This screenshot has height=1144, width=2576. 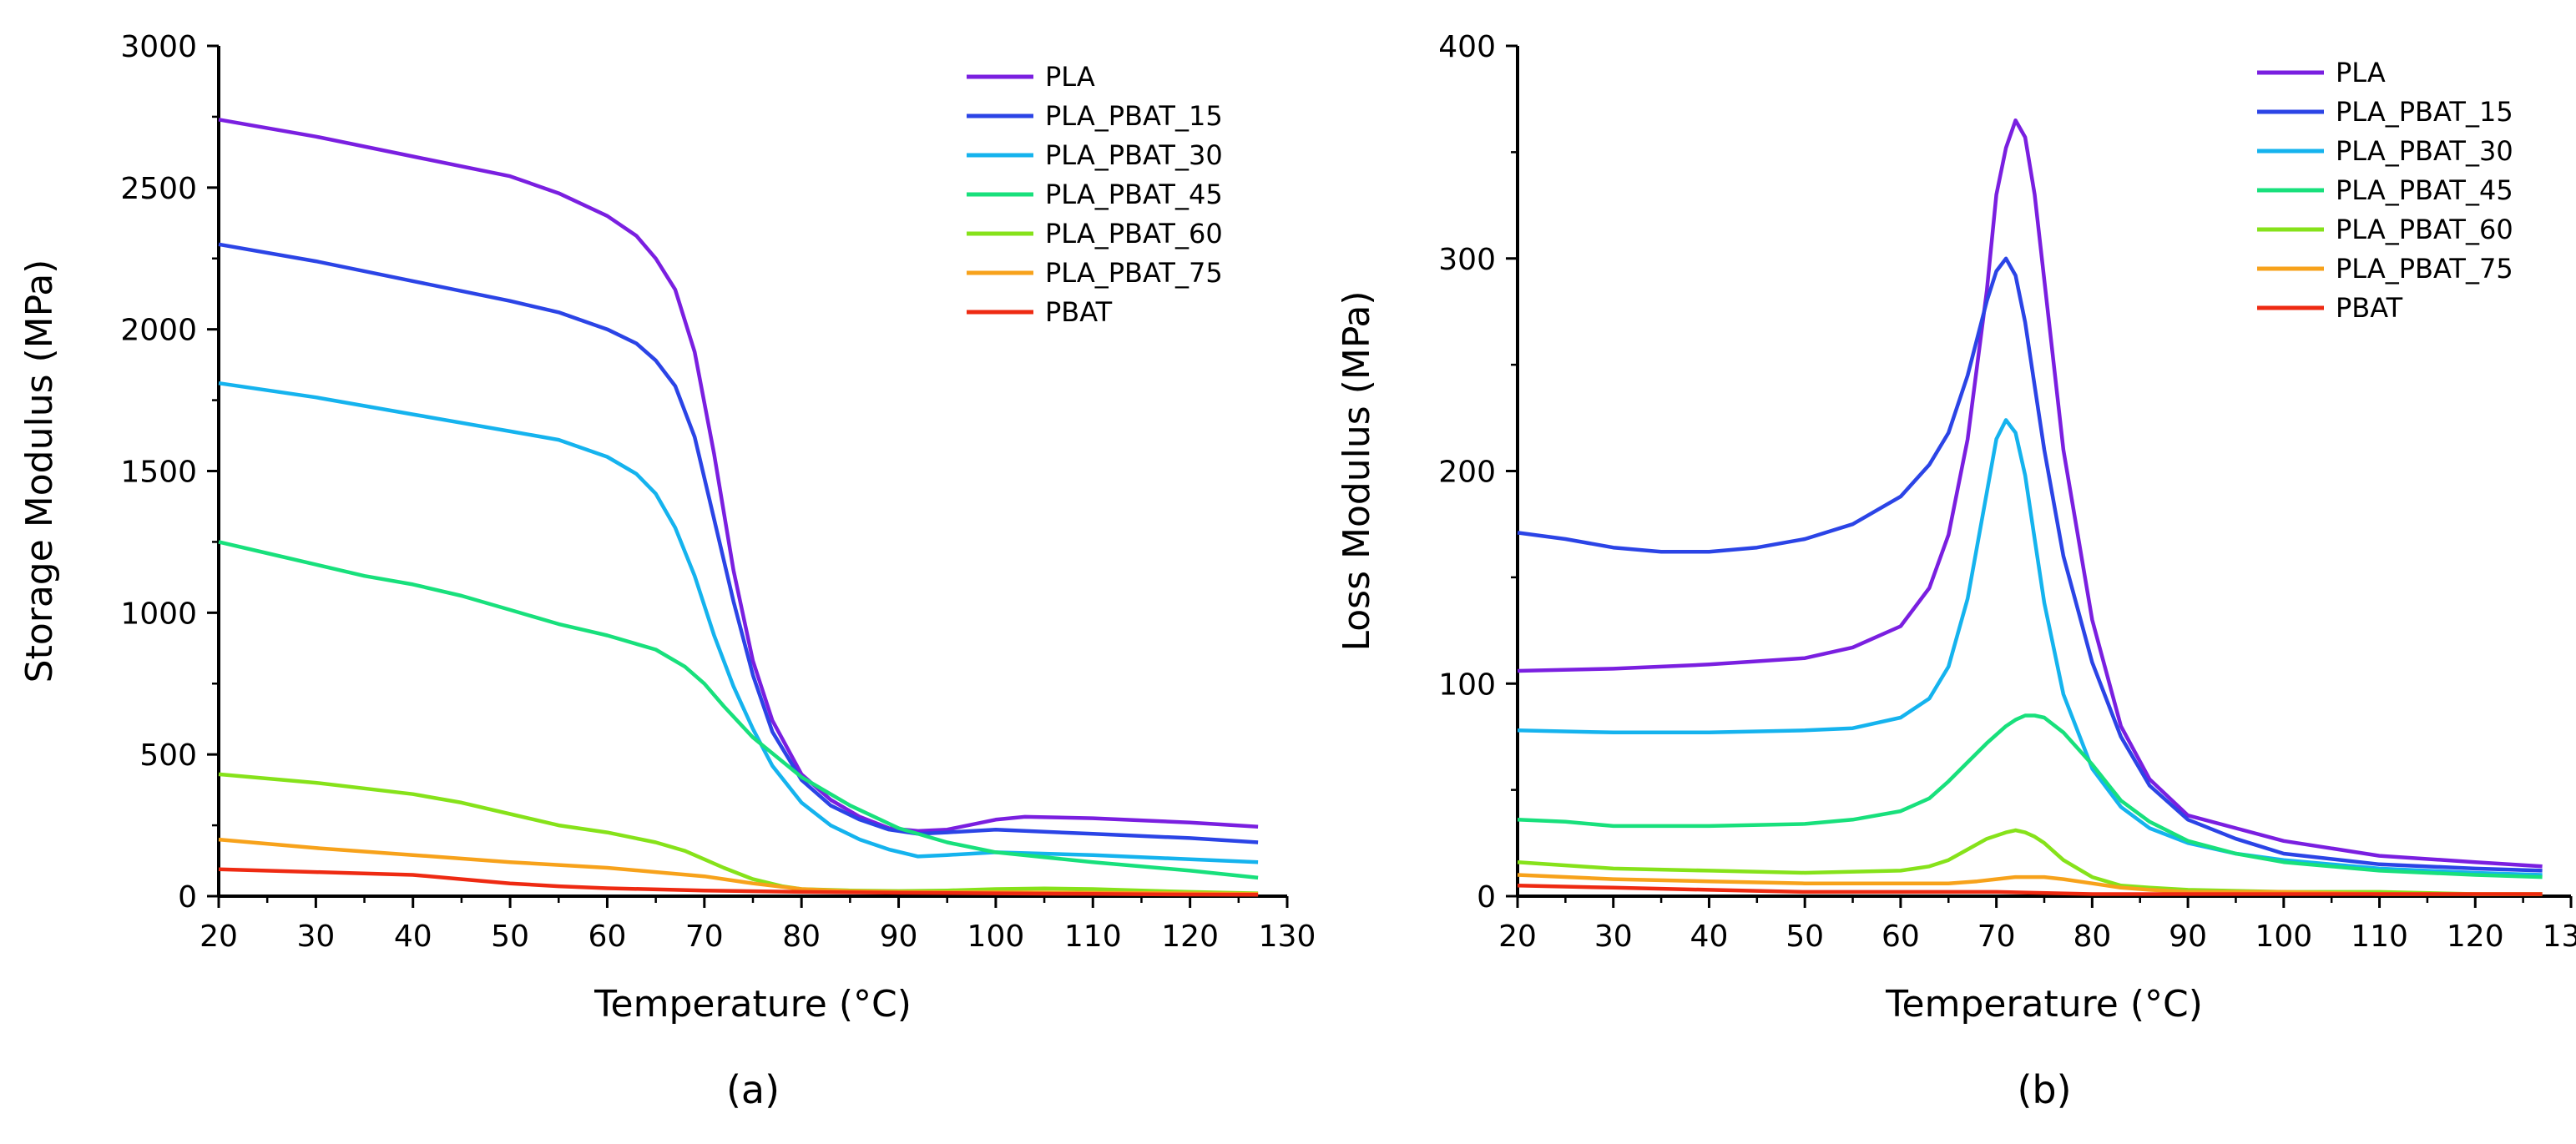 I want to click on panel-label: (a), so click(x=753, y=1089).